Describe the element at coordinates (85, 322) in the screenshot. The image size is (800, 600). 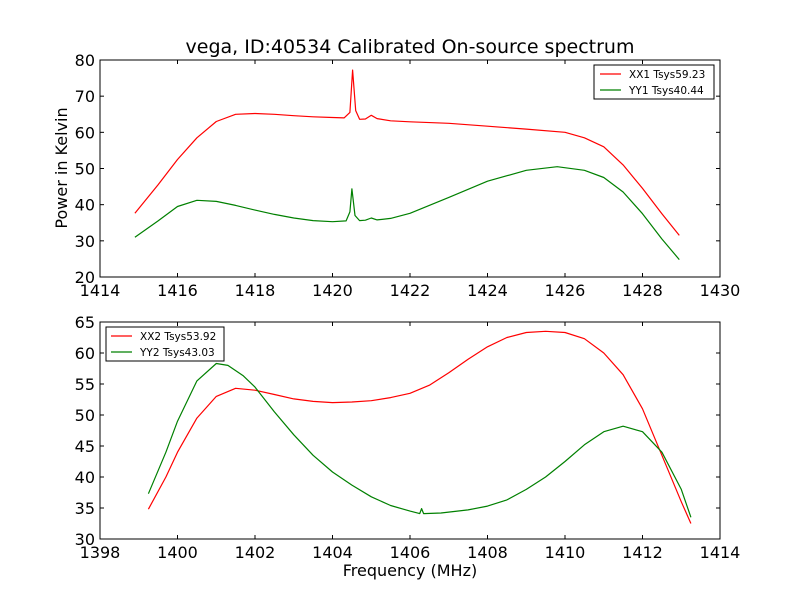
I see `bottom-y-tick-label: 65` at that location.